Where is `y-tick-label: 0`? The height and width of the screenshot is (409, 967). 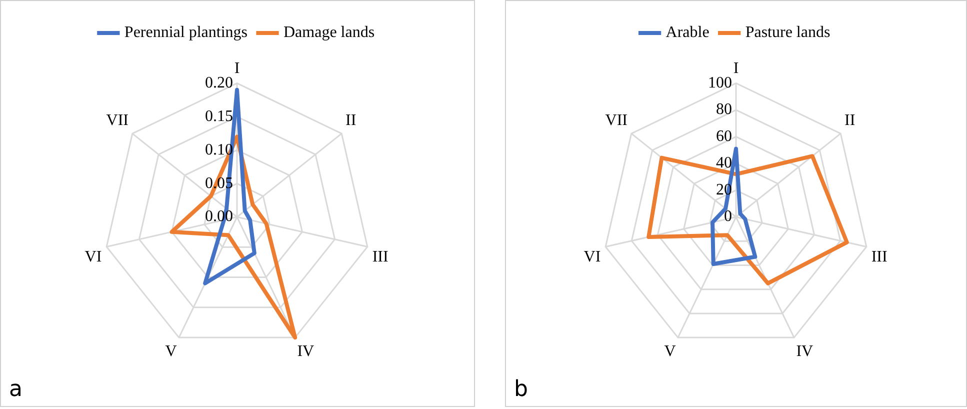 y-tick-label: 0 is located at coordinates (728, 217).